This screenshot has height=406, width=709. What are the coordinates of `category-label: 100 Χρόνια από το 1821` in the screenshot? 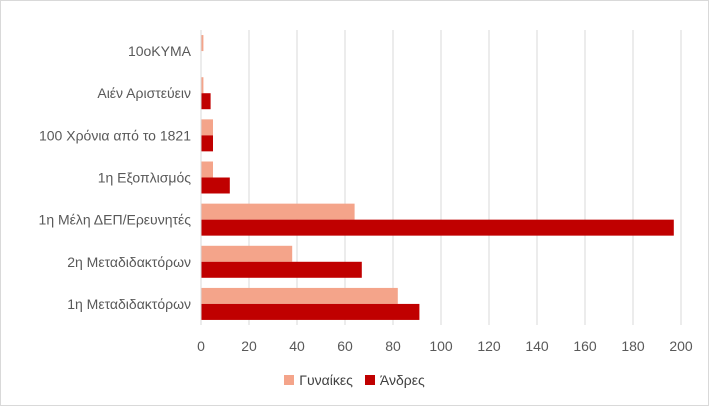 It's located at (115, 135).